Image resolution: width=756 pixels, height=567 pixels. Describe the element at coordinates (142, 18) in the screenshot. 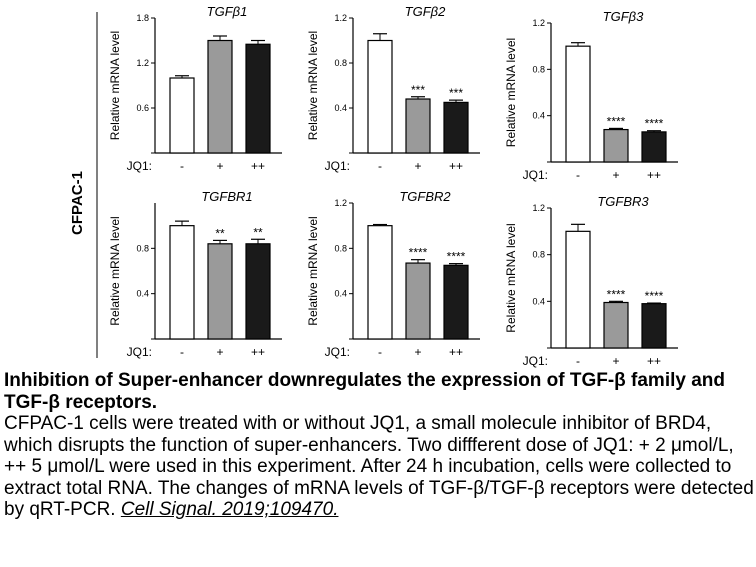

I see `y-tick-label: 1.8` at that location.